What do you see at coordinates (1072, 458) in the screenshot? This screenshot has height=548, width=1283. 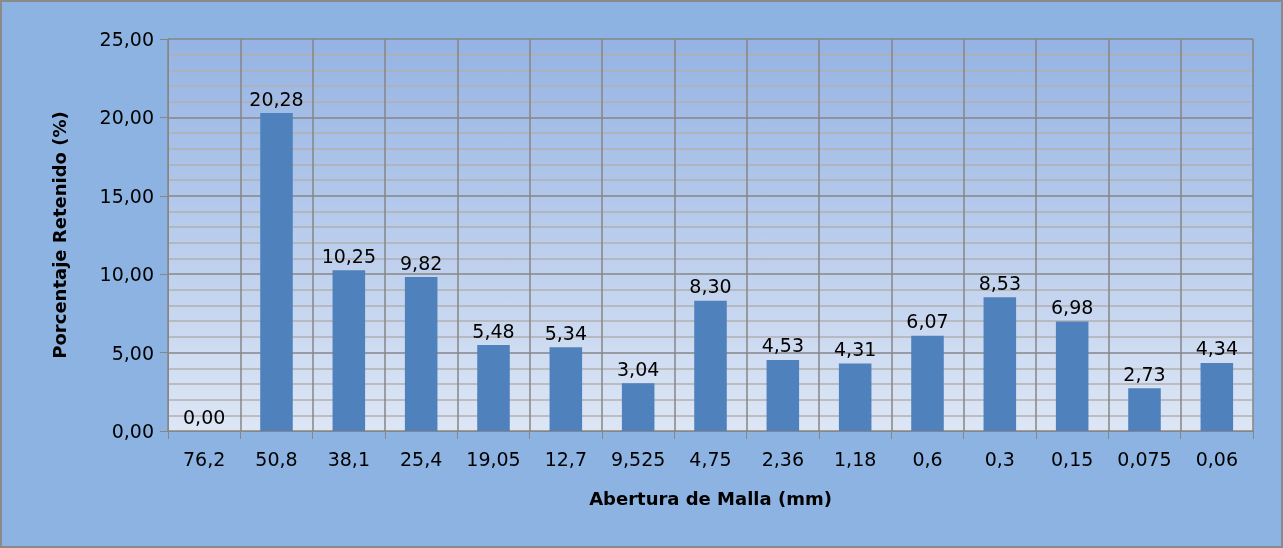 I see `x-tick-label: 0,15` at bounding box center [1072, 458].